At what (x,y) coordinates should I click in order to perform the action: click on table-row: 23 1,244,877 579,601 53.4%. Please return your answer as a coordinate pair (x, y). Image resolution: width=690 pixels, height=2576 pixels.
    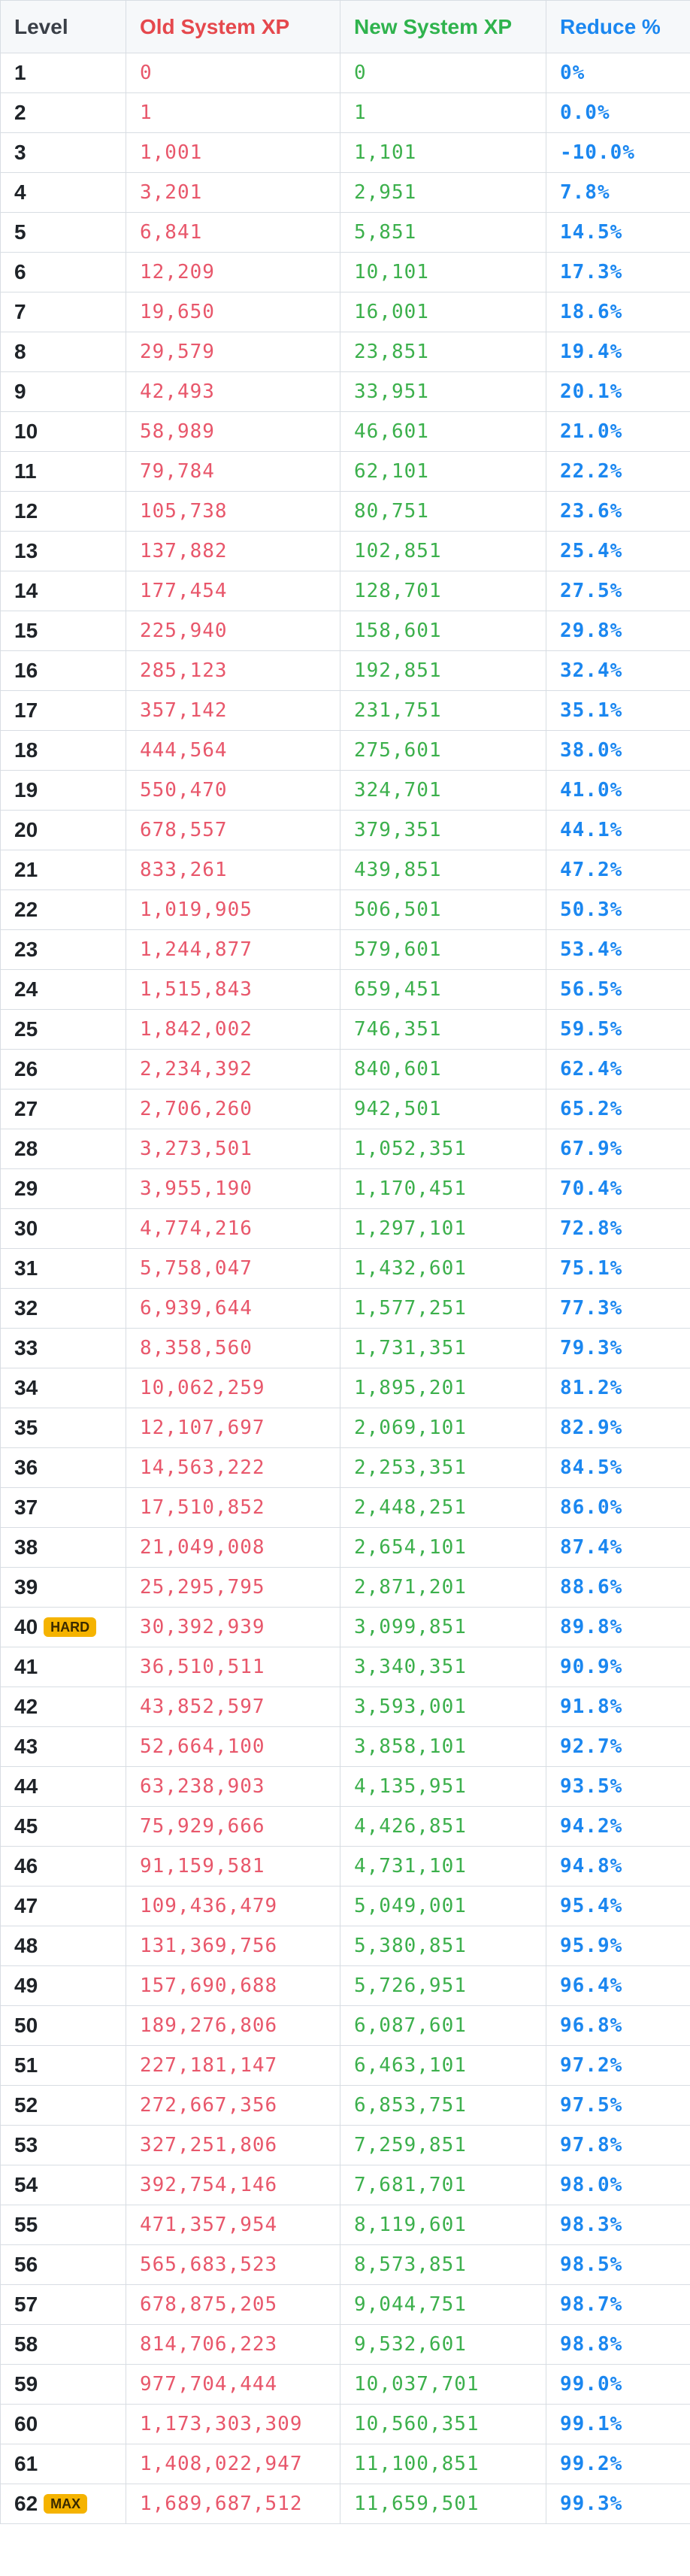
    Looking at the image, I should click on (345, 949).